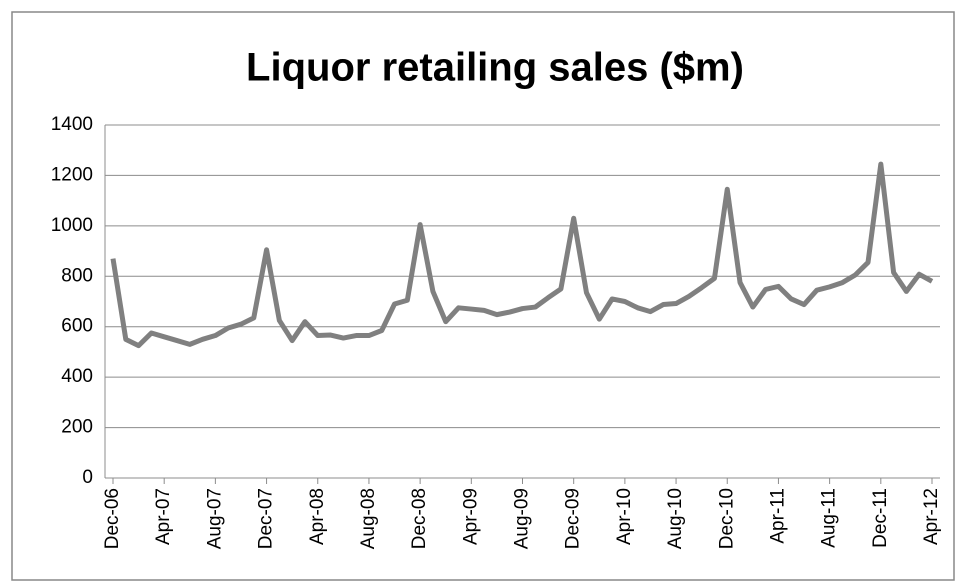 This screenshot has height=586, width=955. Describe the element at coordinates (777, 516) in the screenshot. I see `x-tick-label: Apr-11` at that location.